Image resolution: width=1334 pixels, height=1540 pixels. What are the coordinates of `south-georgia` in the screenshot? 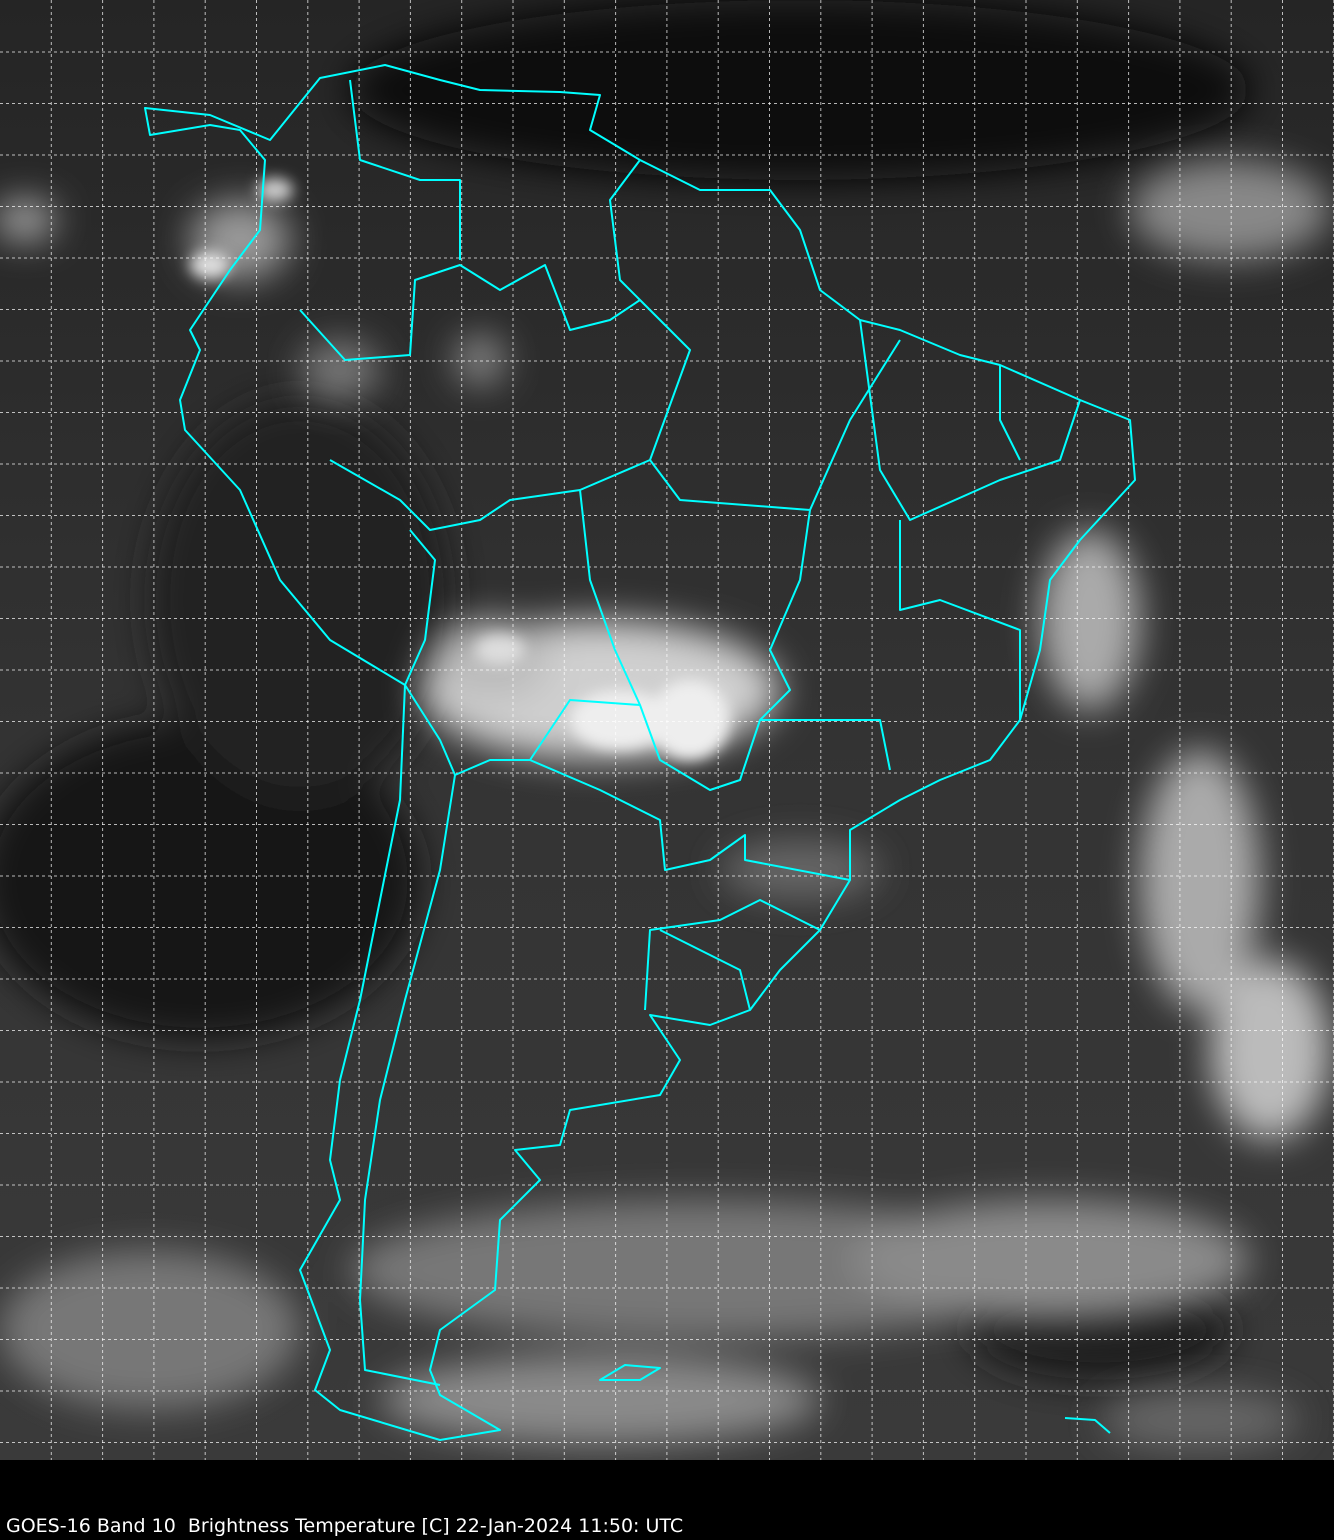 It's located at (1087, 1425).